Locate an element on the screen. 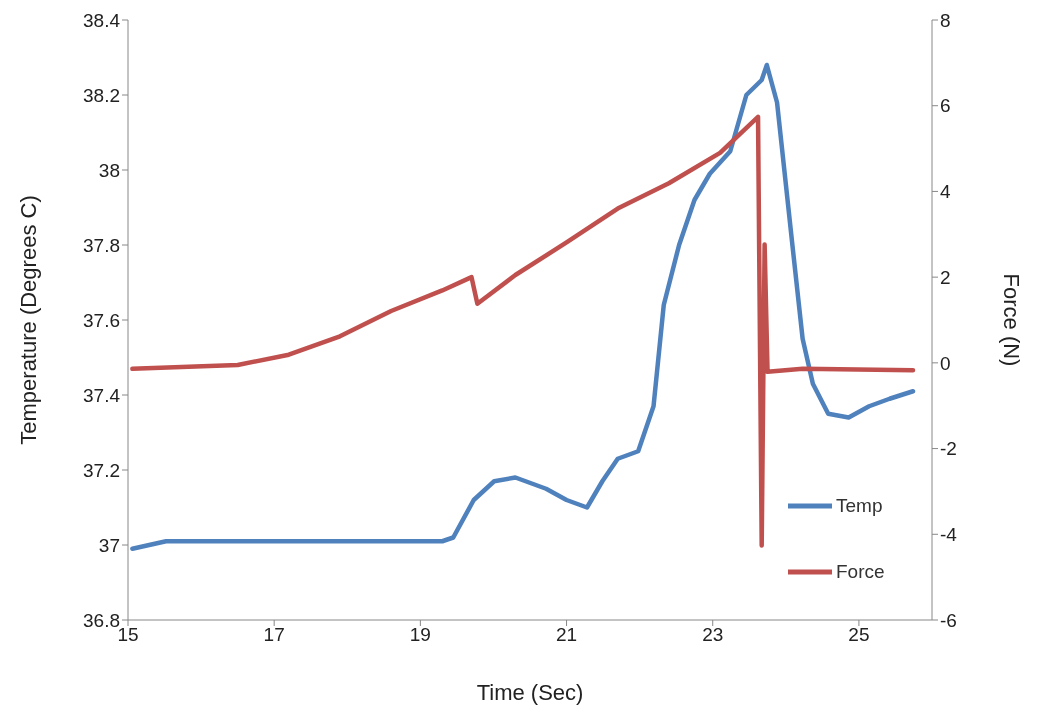 The width and height of the screenshot is (1040, 728). y2-tick-label: 2 is located at coordinates (945, 277).